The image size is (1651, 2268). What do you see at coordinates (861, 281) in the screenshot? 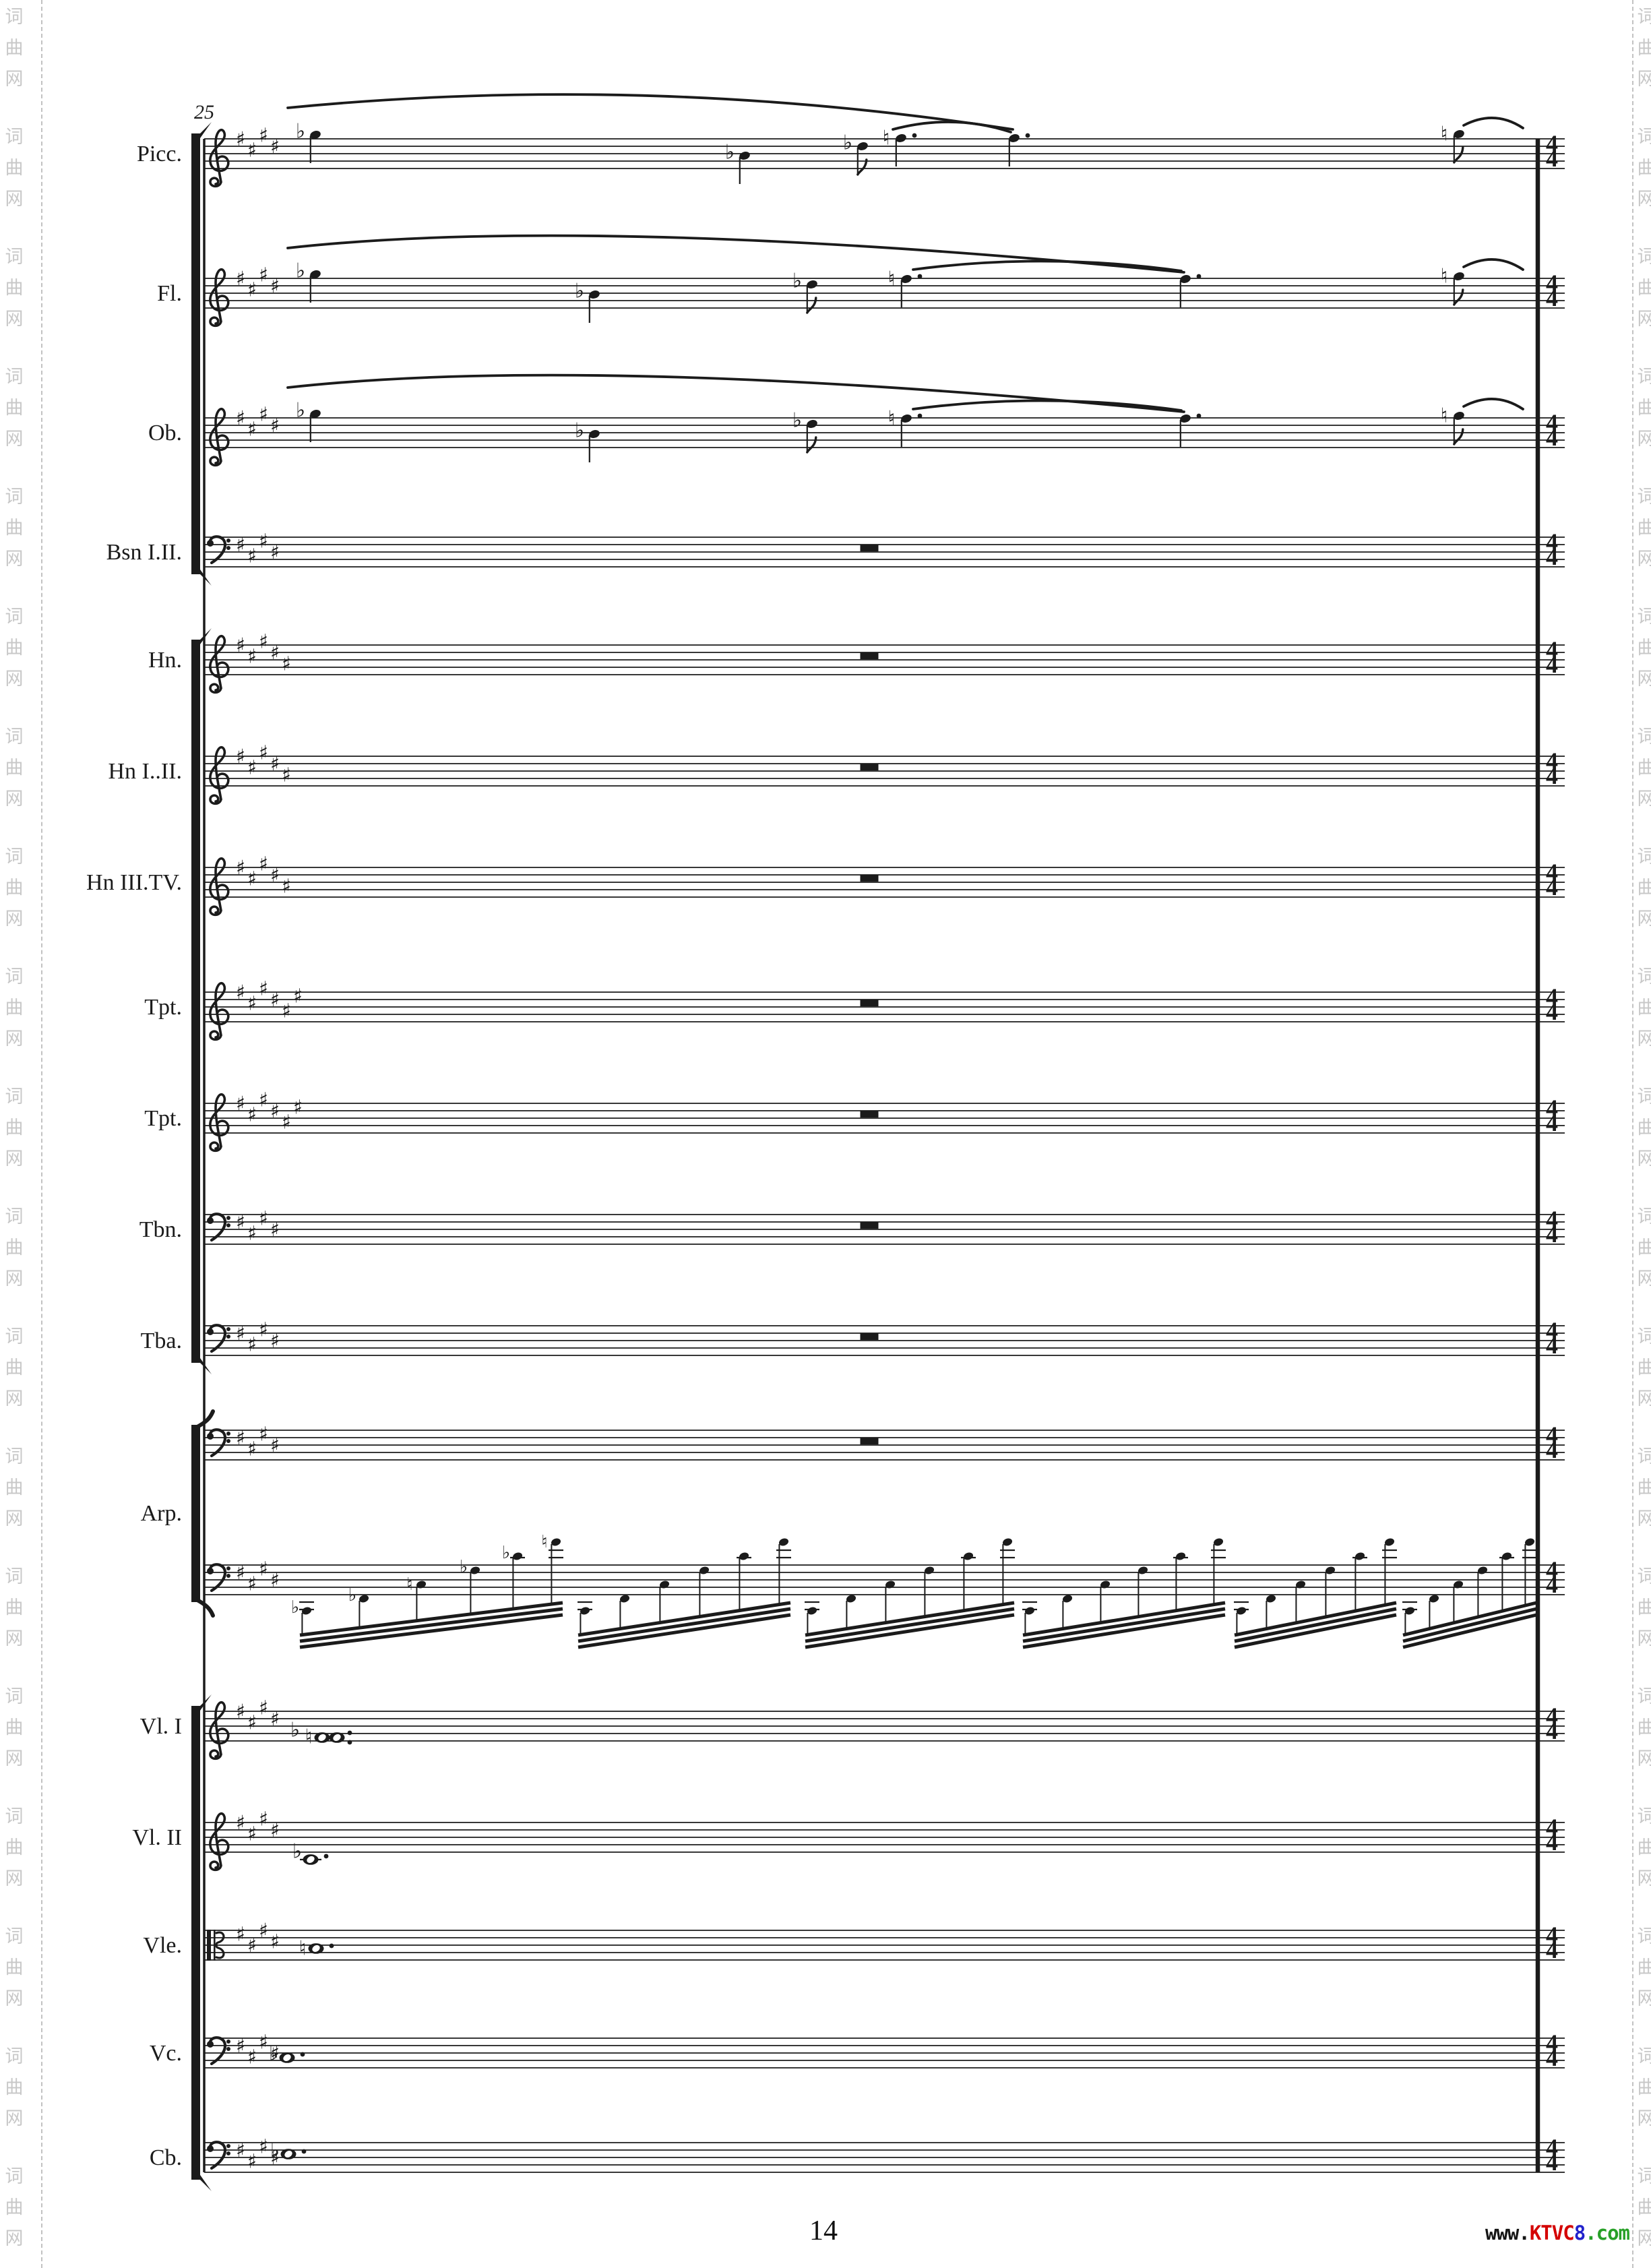
I see `staff-fl: Fl.♯ ♯♯ ♯ 44♭♭ ♭ ♮ ♮` at bounding box center [861, 281].